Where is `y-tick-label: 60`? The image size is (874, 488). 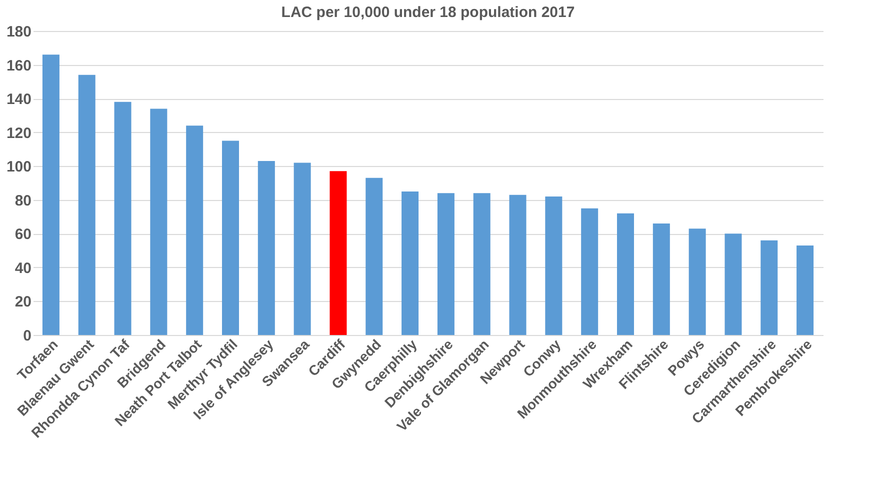 y-tick-label: 60 is located at coordinates (23, 235).